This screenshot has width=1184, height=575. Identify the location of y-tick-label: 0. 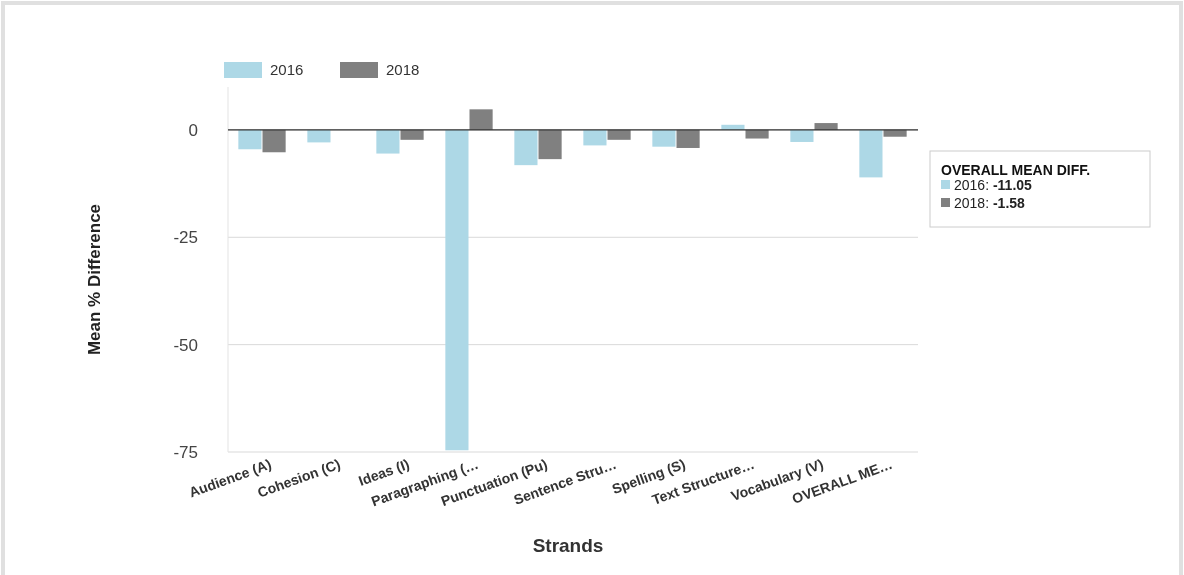
(193, 130).